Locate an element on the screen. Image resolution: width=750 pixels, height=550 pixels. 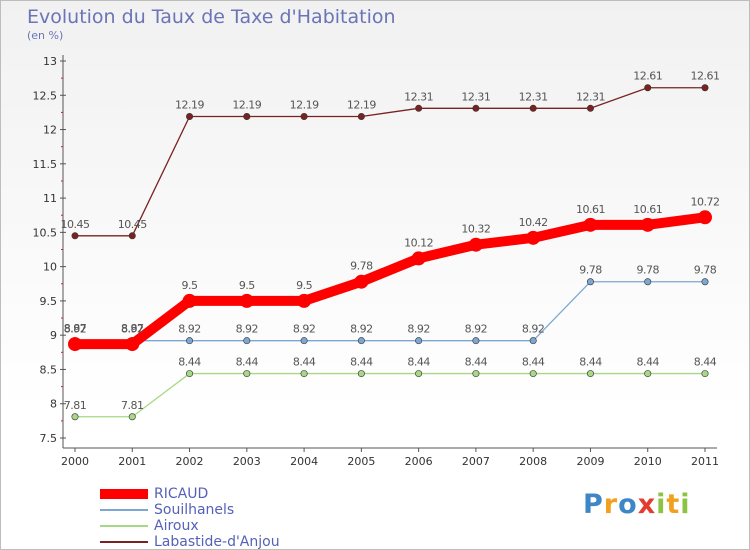
logo-letter: x is located at coordinates (647, 504).